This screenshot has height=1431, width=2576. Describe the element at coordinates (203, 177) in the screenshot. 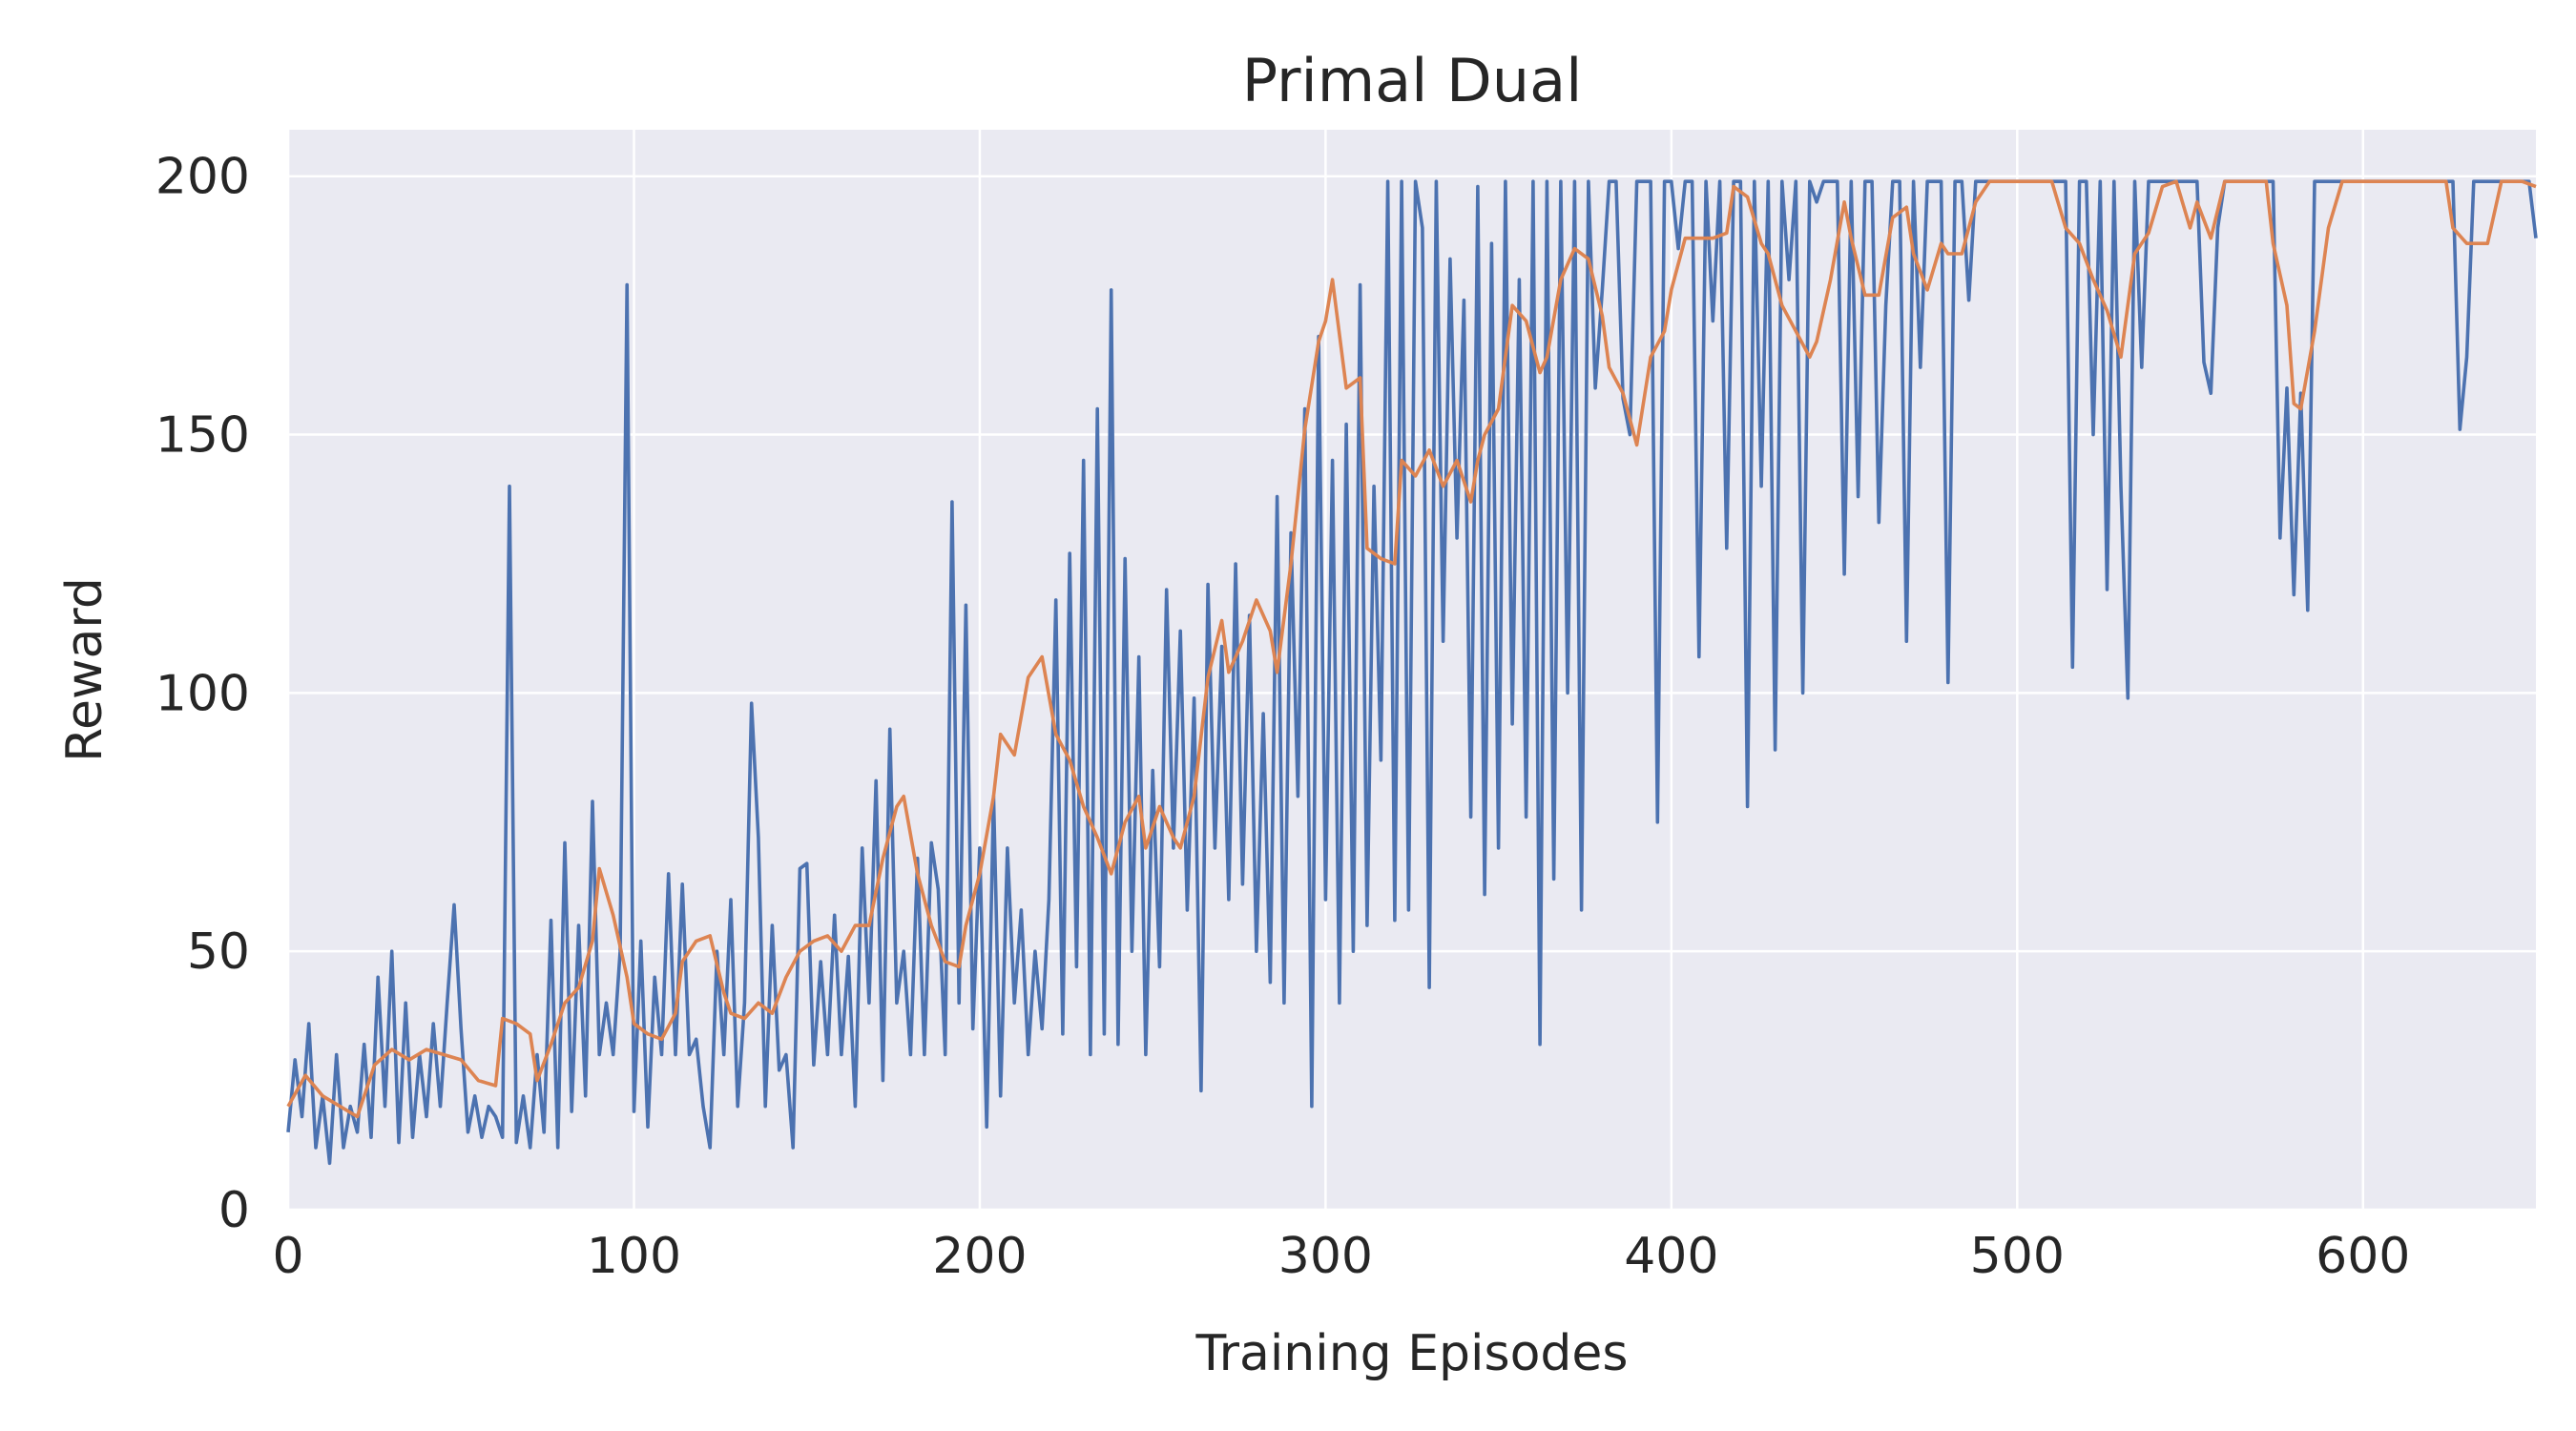

I see `y-tick-label: 200` at that location.